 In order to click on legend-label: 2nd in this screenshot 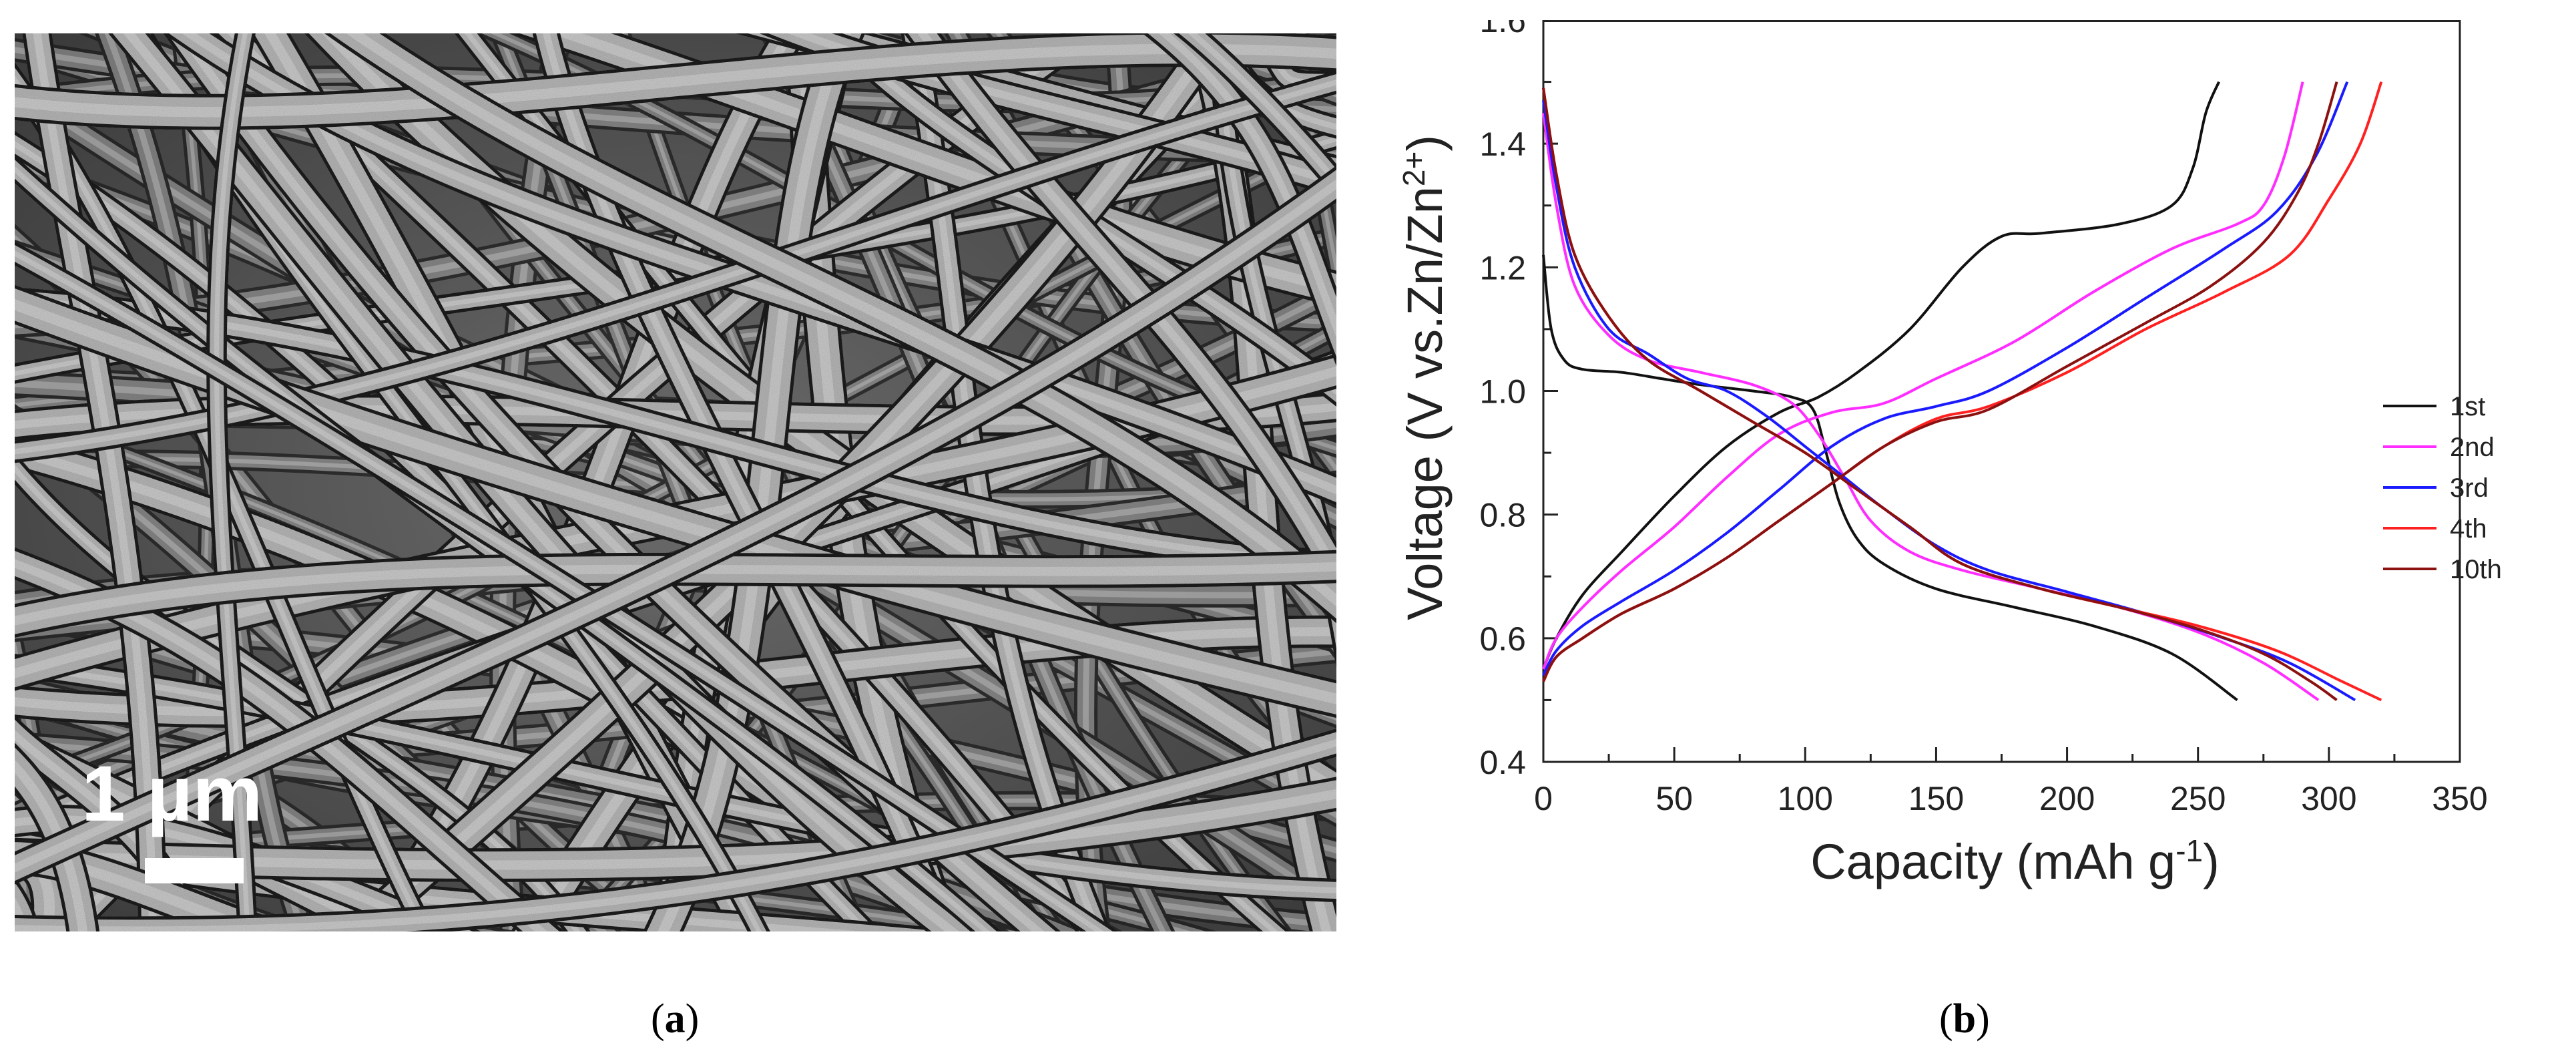, I will do `click(2472, 447)`.